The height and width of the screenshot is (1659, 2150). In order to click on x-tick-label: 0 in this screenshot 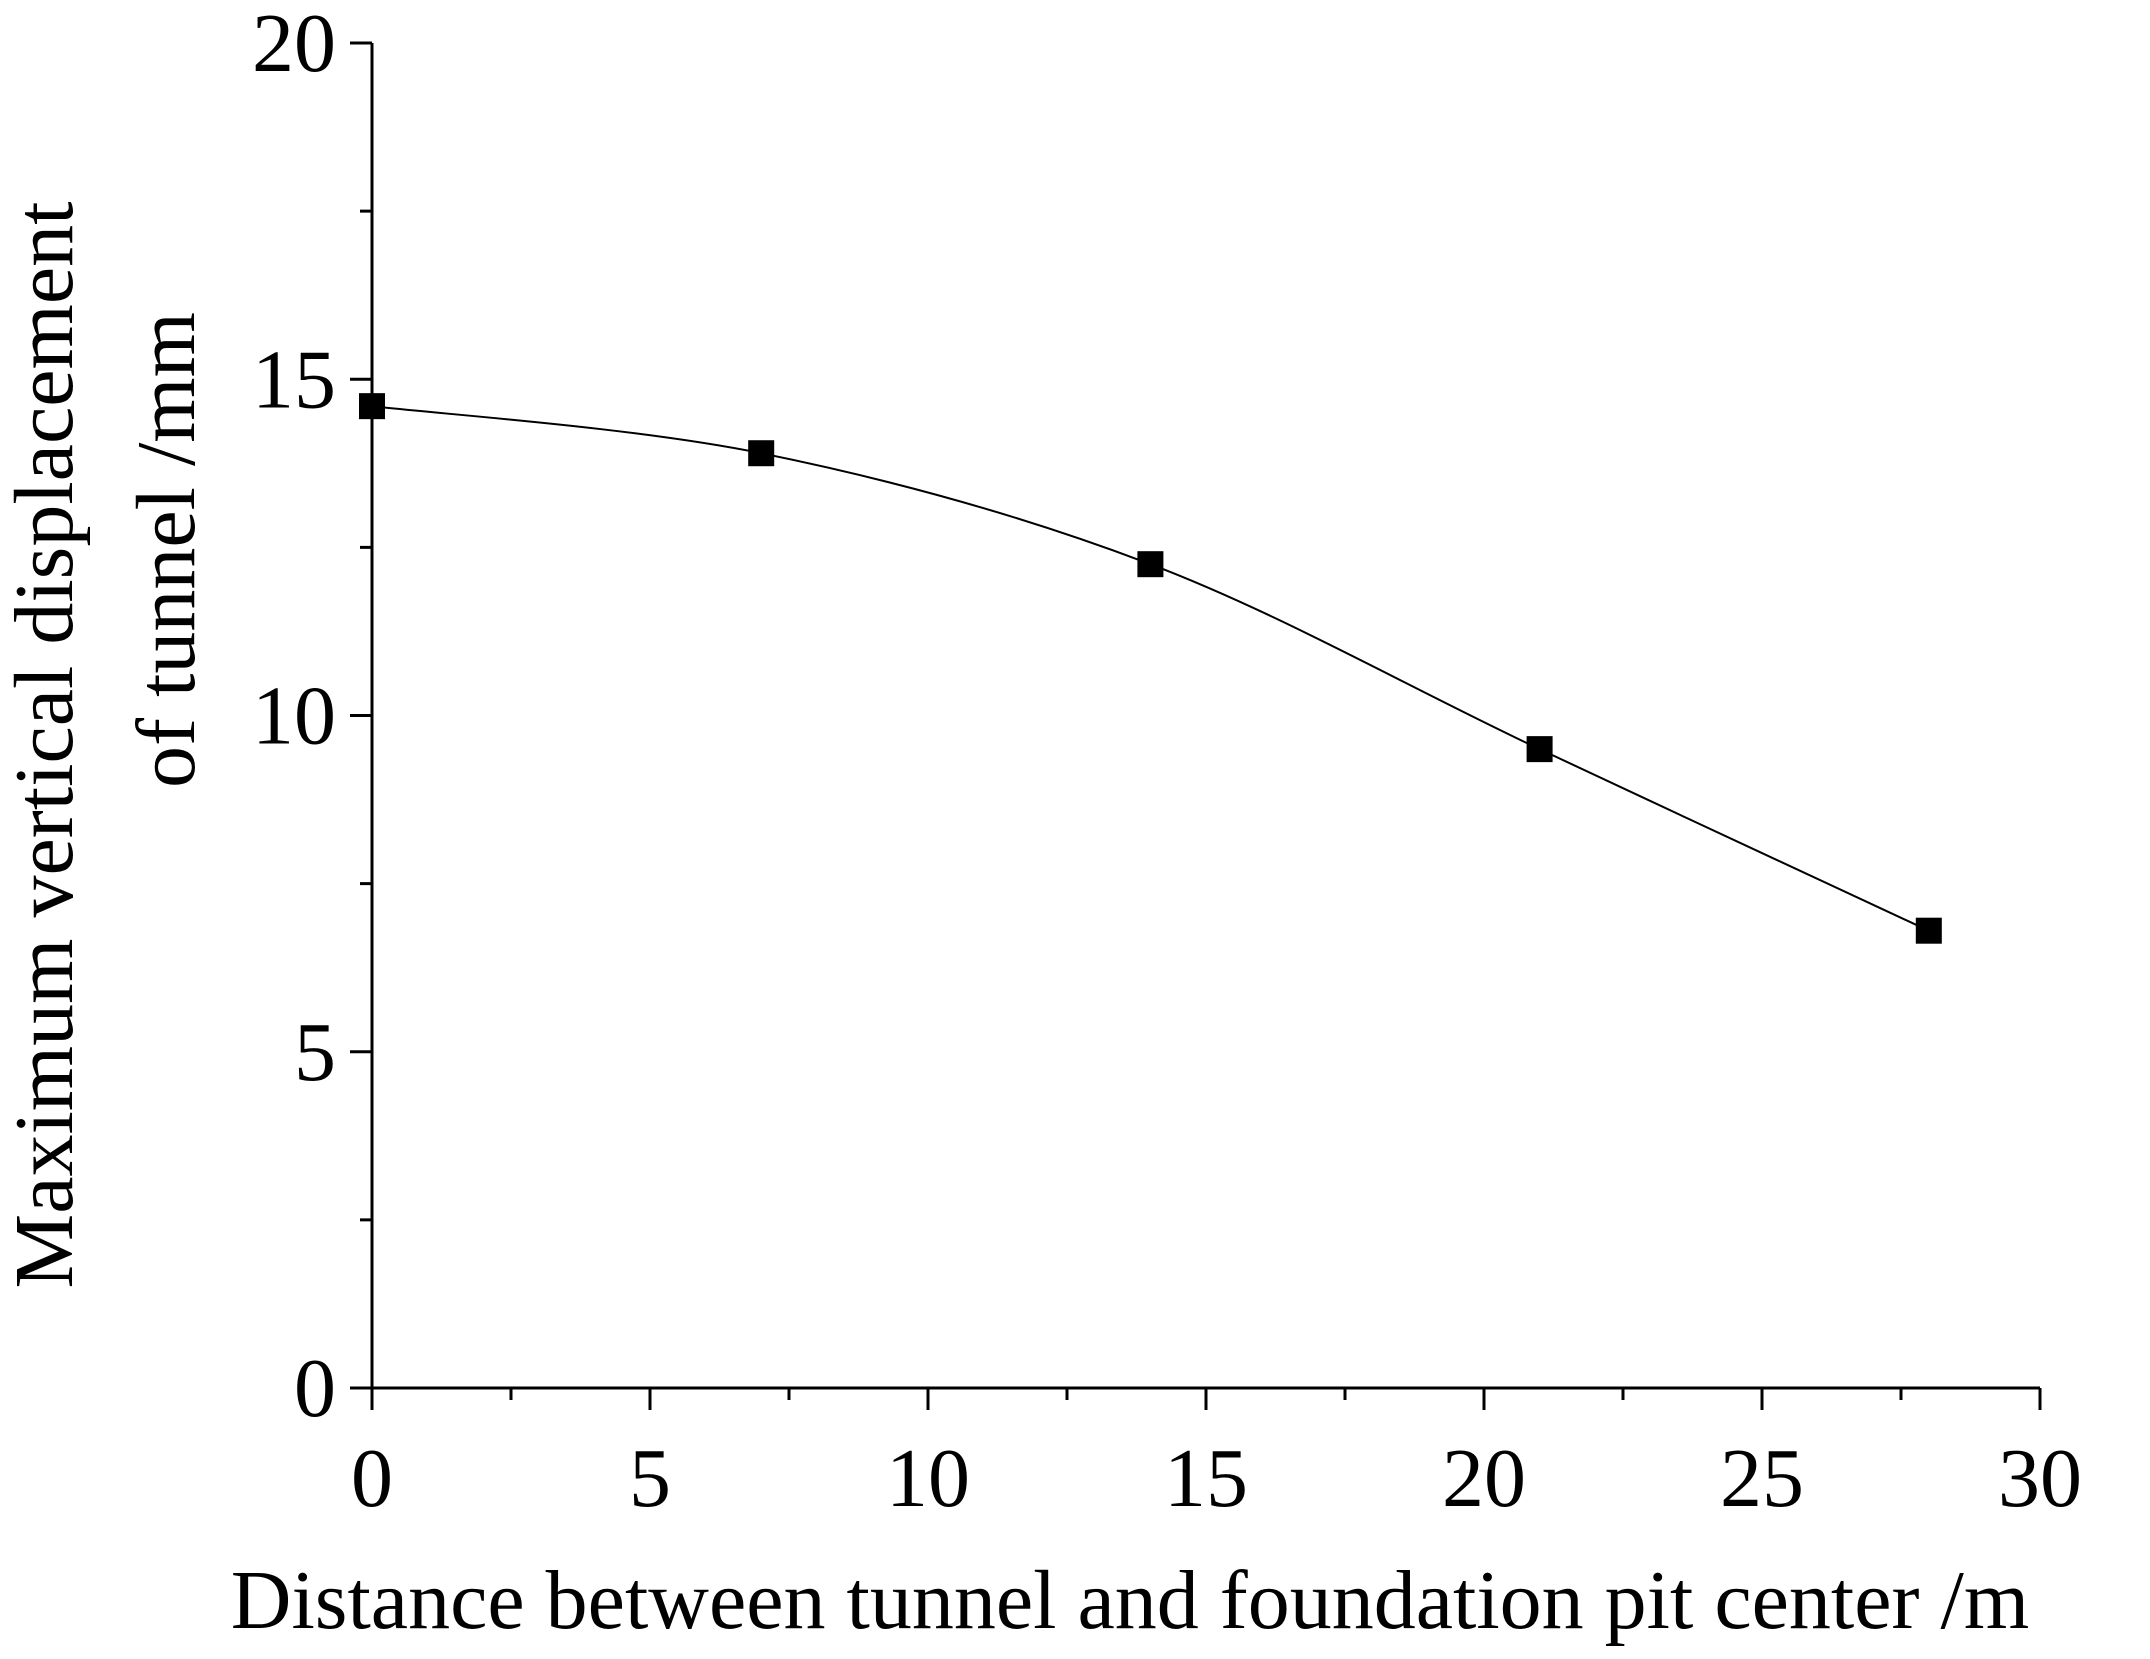, I will do `click(372, 1478)`.